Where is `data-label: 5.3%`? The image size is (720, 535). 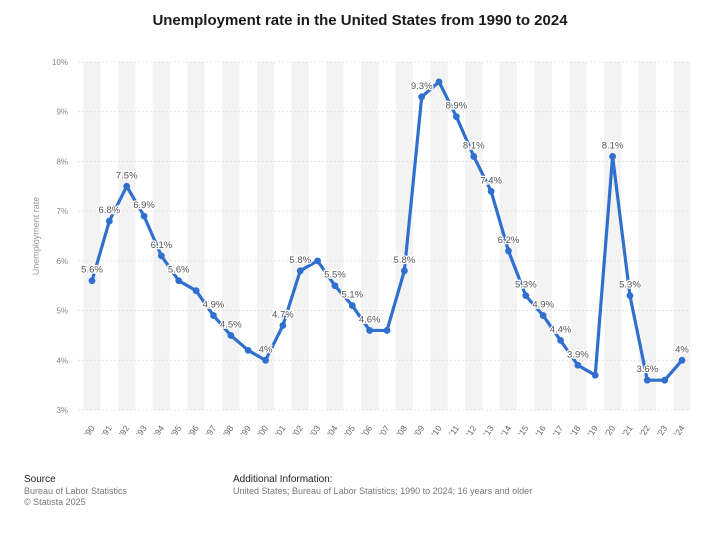
data-label: 5.3% is located at coordinates (630, 285).